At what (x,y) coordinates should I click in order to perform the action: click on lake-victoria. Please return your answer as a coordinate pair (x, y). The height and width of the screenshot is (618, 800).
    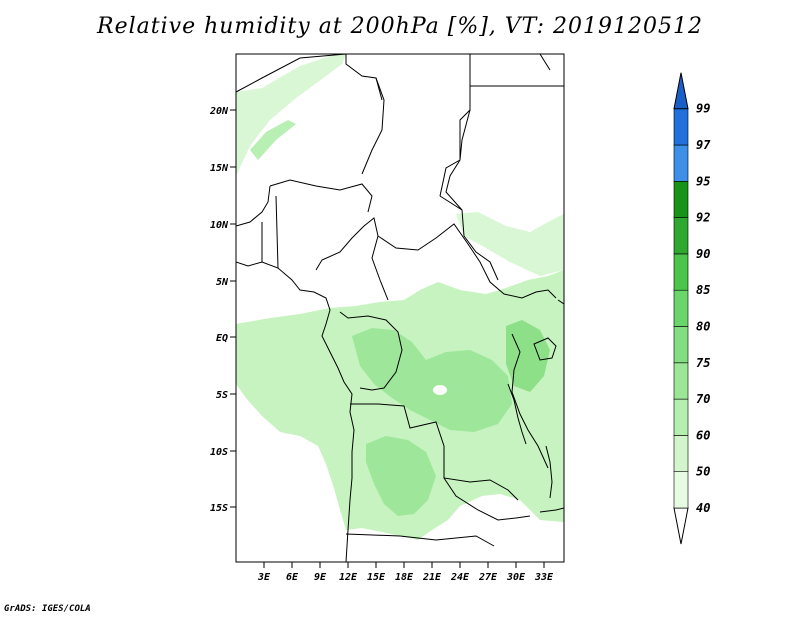
    Looking at the image, I should click on (545, 349).